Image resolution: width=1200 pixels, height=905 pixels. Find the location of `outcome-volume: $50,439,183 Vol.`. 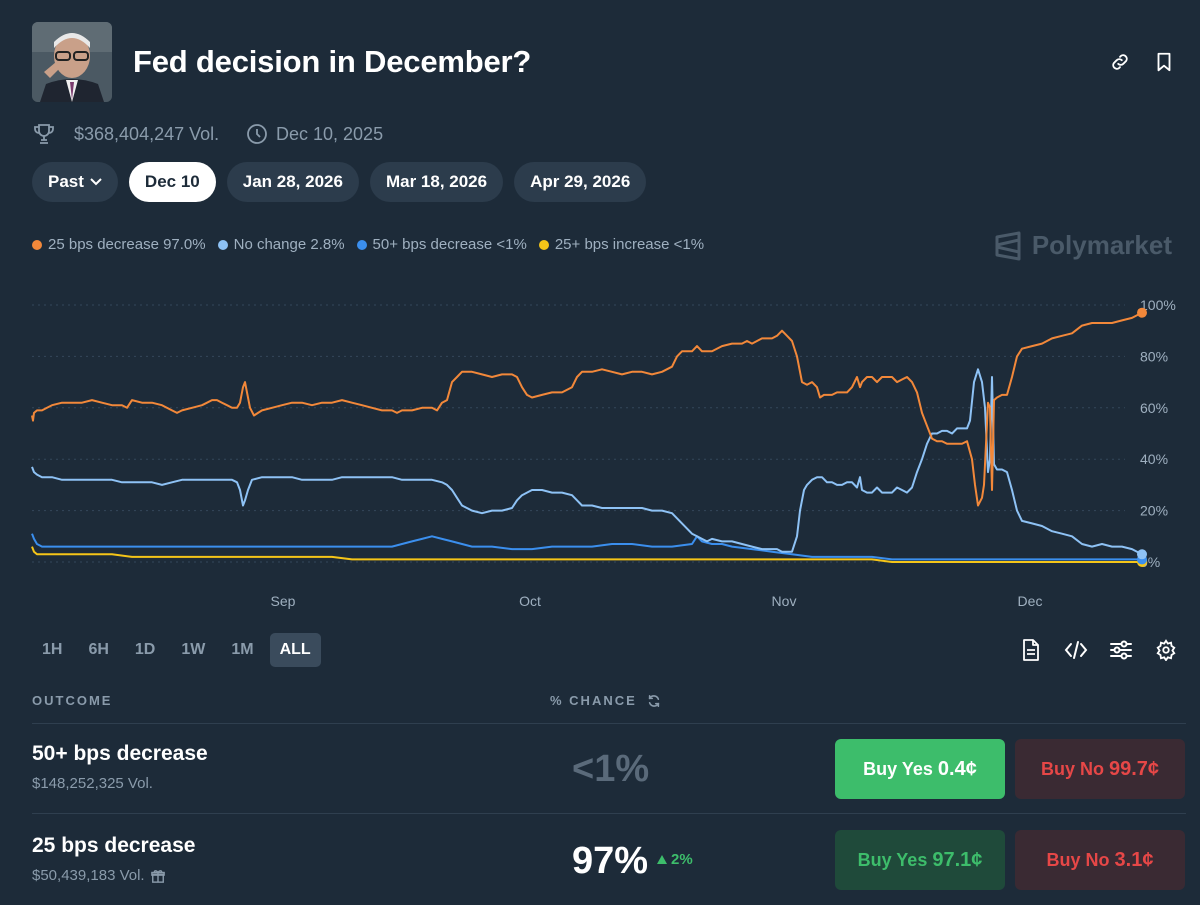

outcome-volume: $50,439,183 Vol. is located at coordinates (113, 875).